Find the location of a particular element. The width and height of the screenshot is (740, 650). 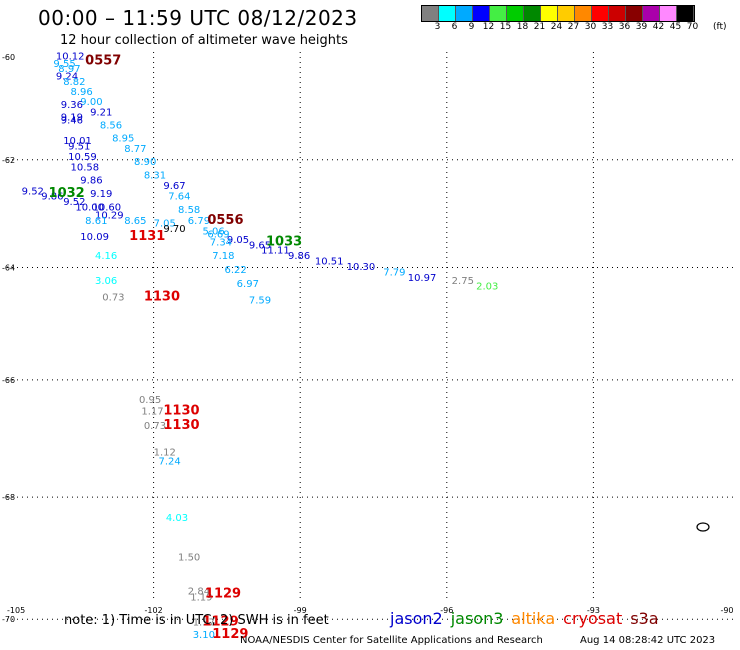

pass-time-label: 1032 is located at coordinates (67, 193).